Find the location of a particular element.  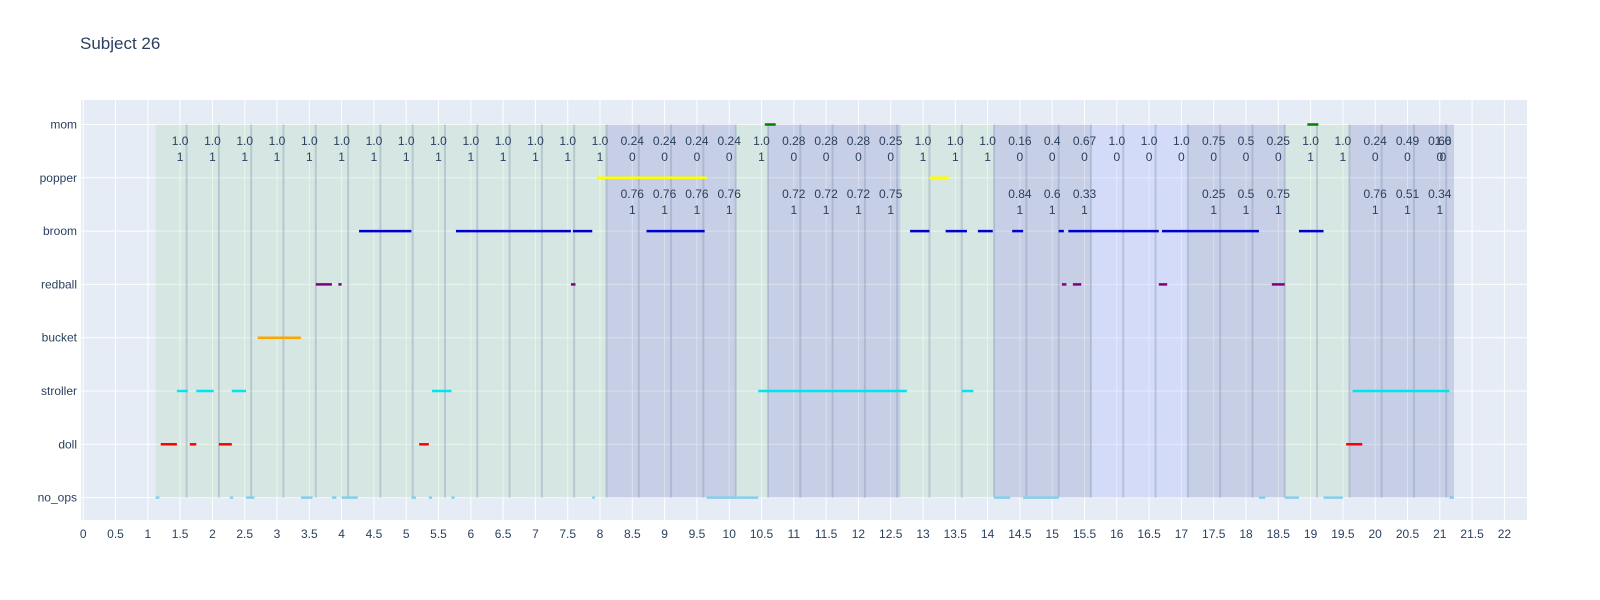

x-tick-label: 13 is located at coordinates (923, 534).